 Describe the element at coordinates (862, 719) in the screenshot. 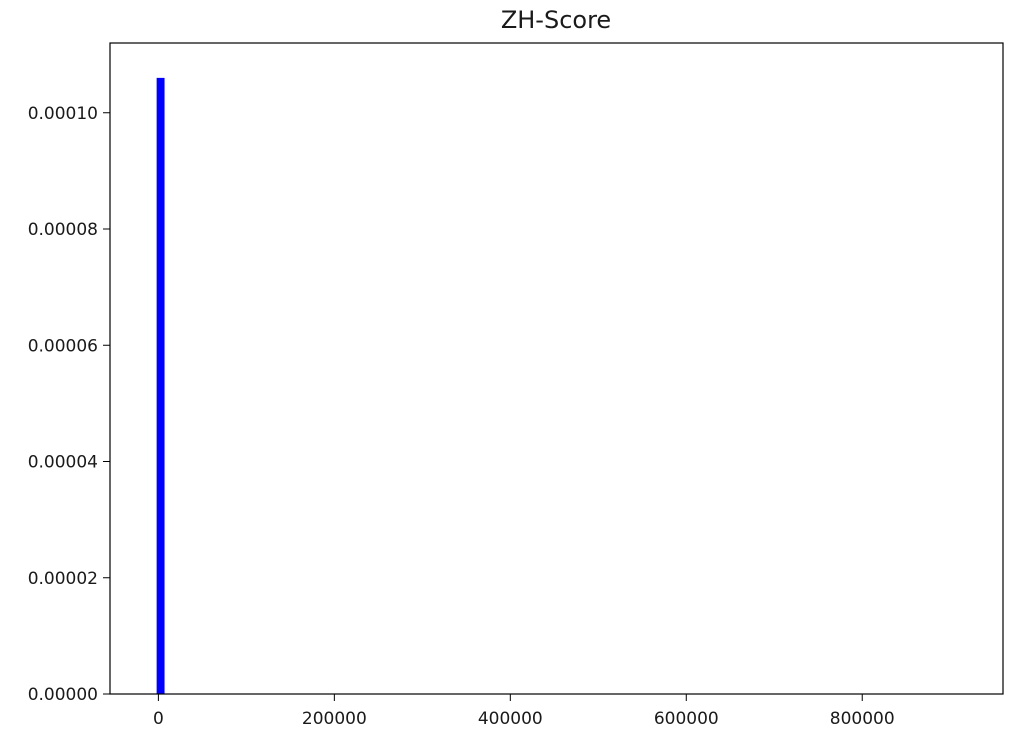

I see `x-tick-label: 800000` at that location.